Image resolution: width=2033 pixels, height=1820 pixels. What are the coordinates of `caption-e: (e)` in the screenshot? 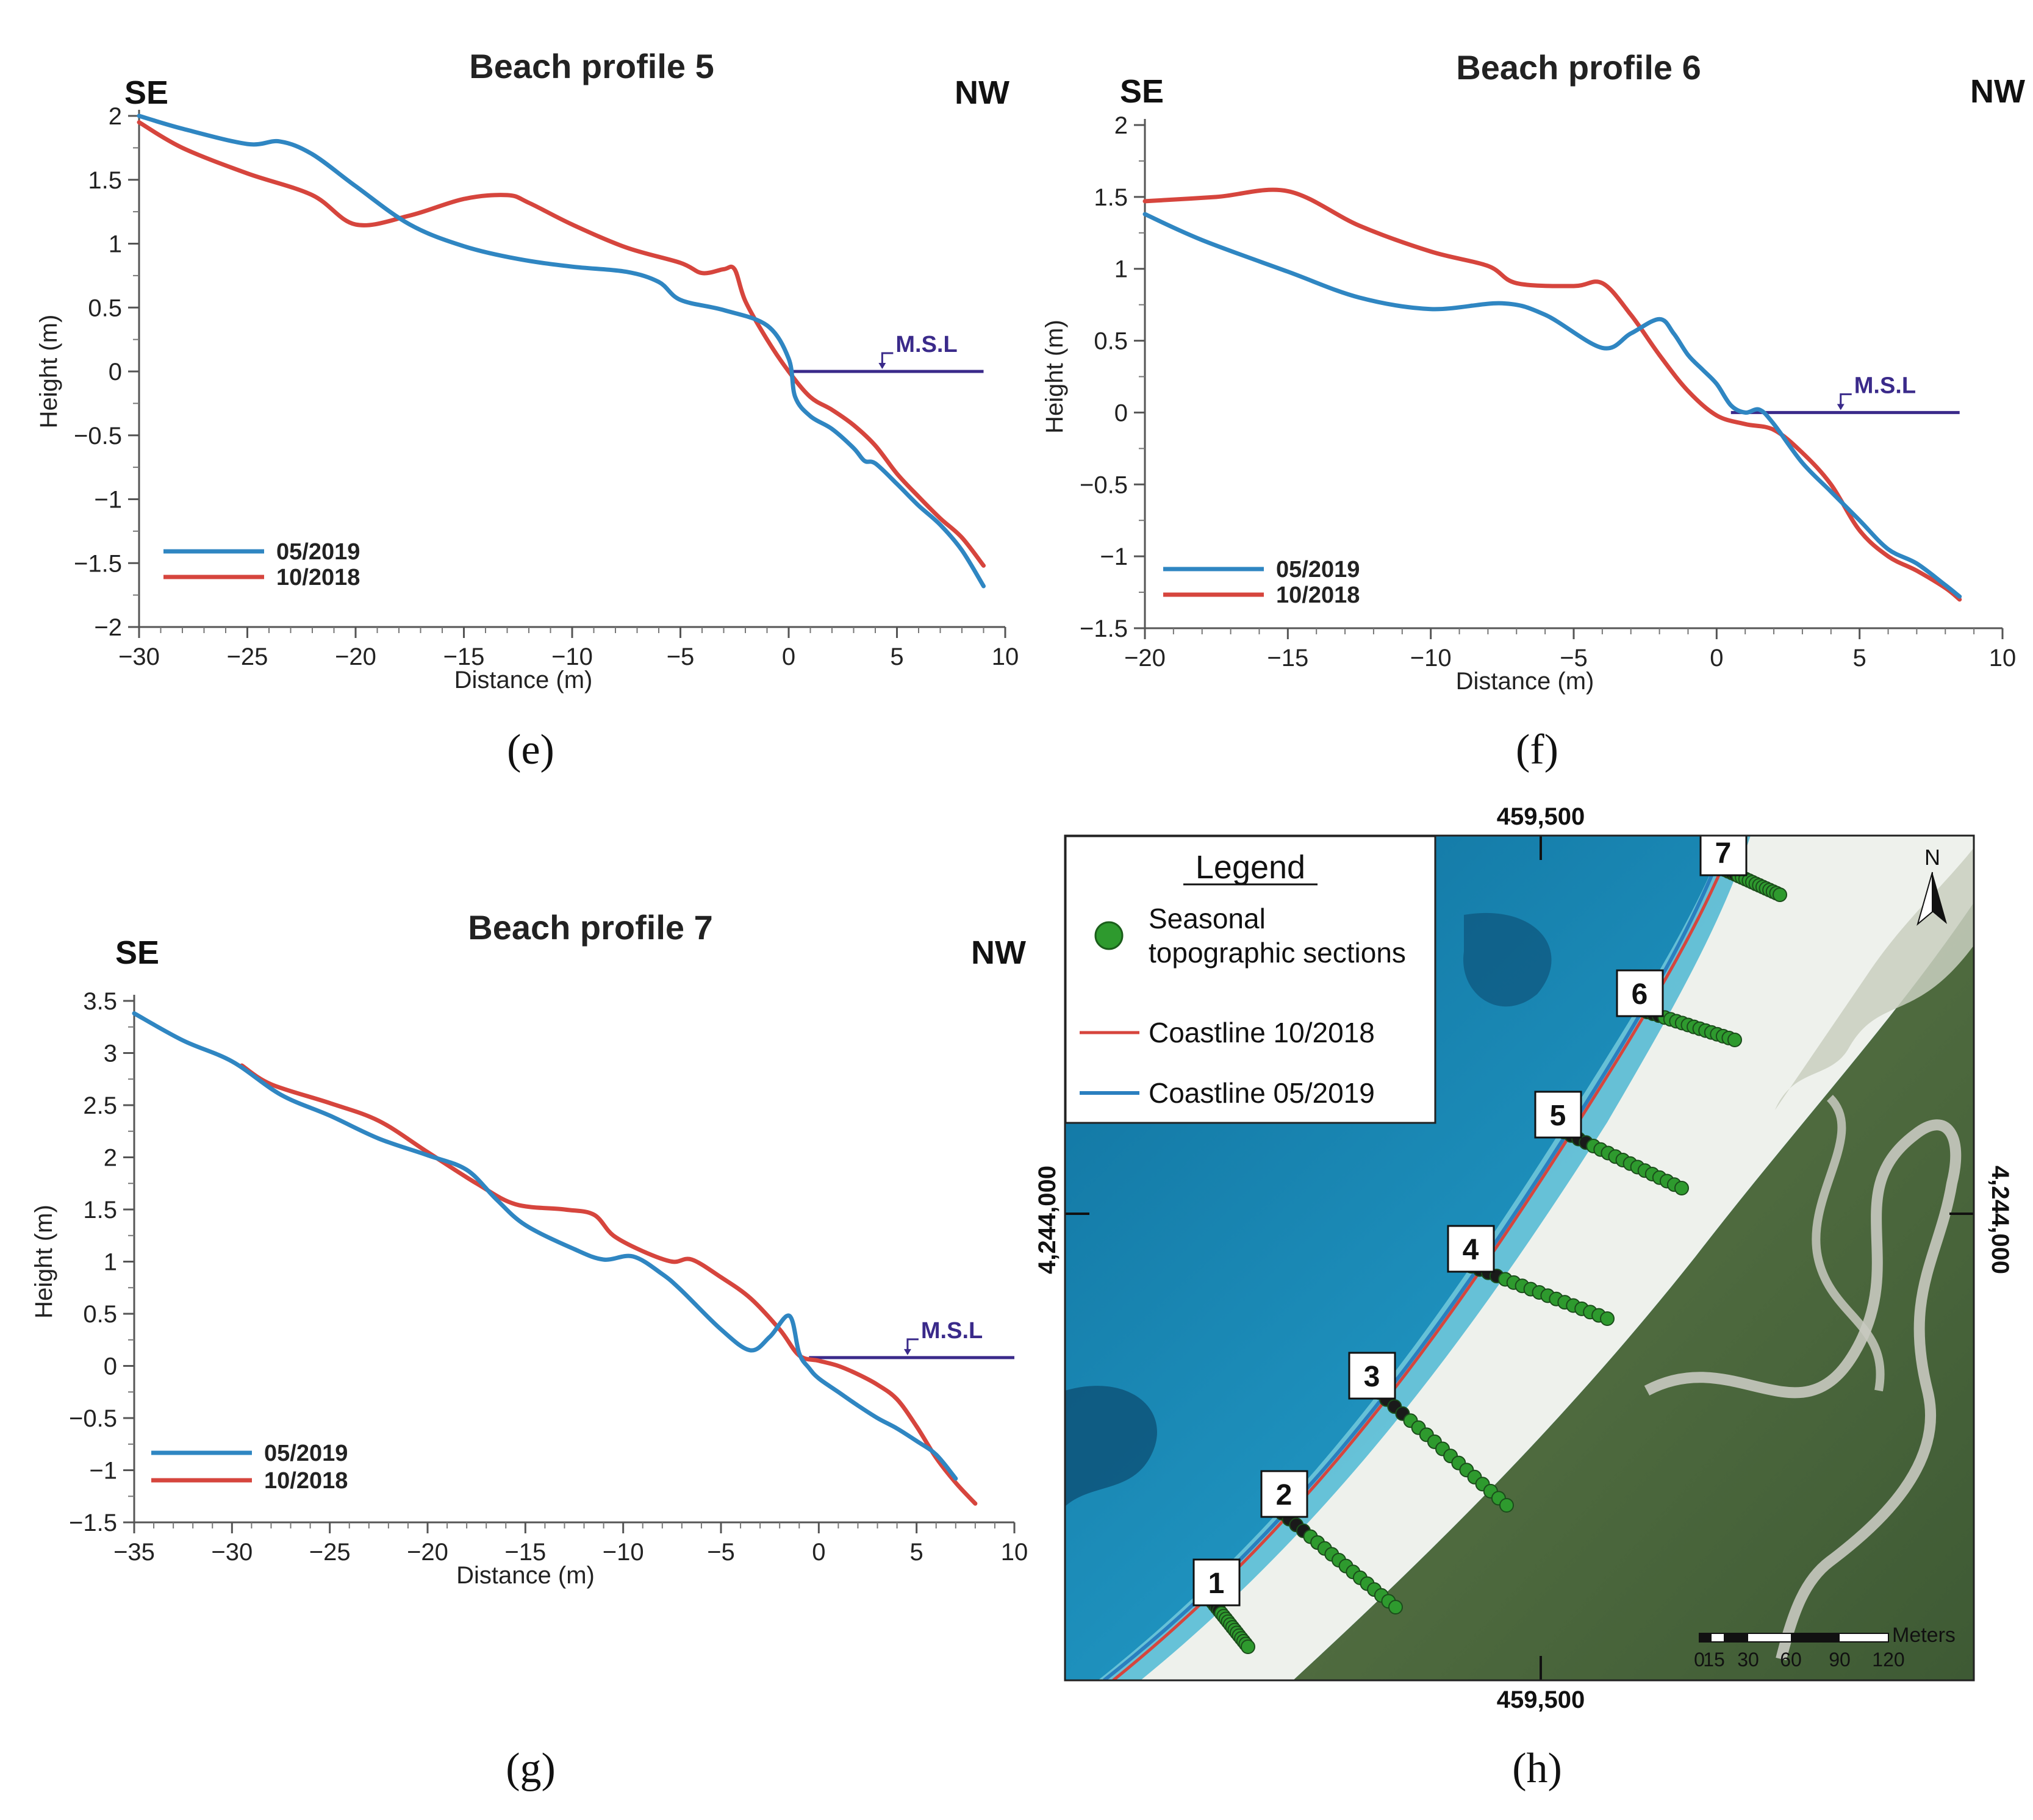 It's located at (530, 749).